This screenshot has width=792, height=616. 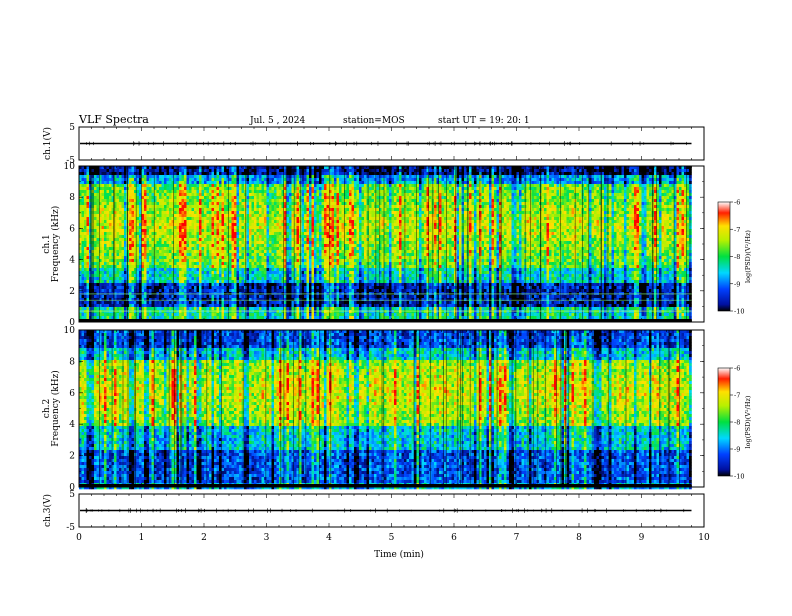 I want to click on x-tick-label: 9, so click(x=642, y=538).